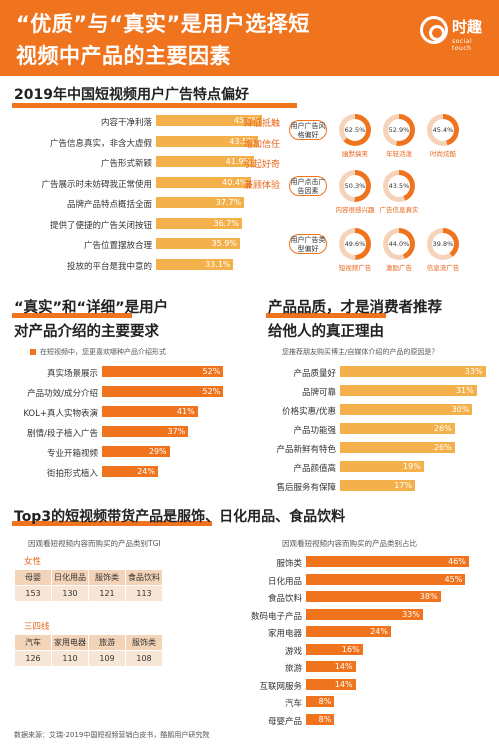  I want to click on category-label: 游戏, so click(293, 651).